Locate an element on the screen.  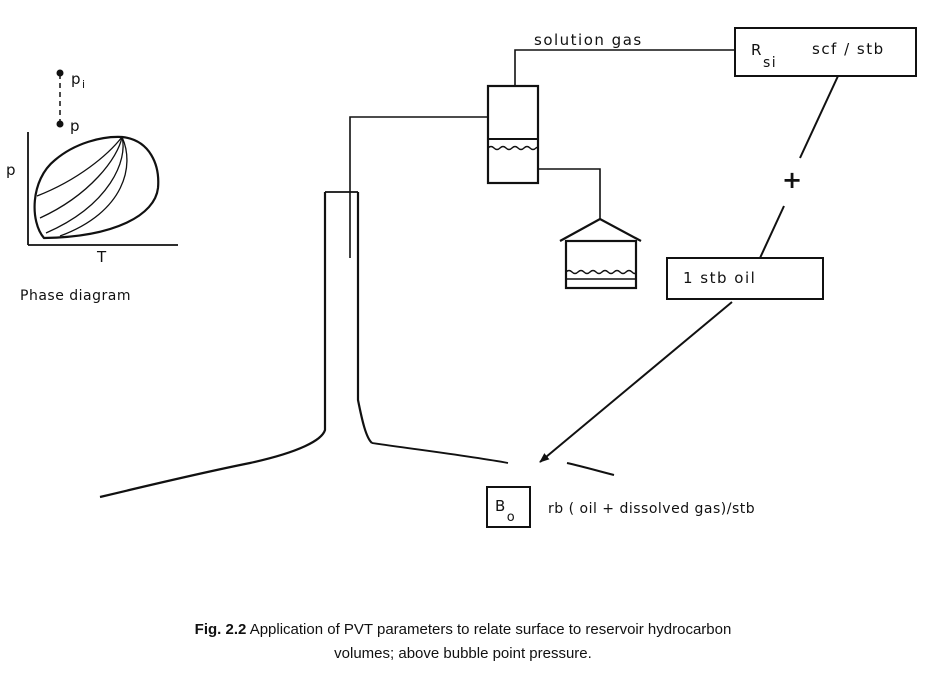
liquid-line is located at coordinates (569, 193).